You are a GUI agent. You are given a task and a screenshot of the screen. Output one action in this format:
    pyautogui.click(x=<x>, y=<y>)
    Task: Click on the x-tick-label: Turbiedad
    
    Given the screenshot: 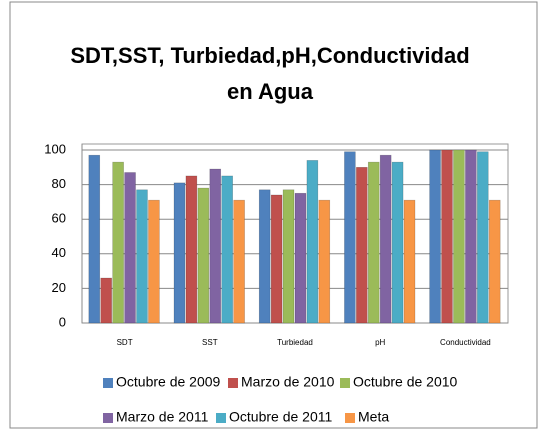 What is the action you would take?
    pyautogui.click(x=295, y=342)
    